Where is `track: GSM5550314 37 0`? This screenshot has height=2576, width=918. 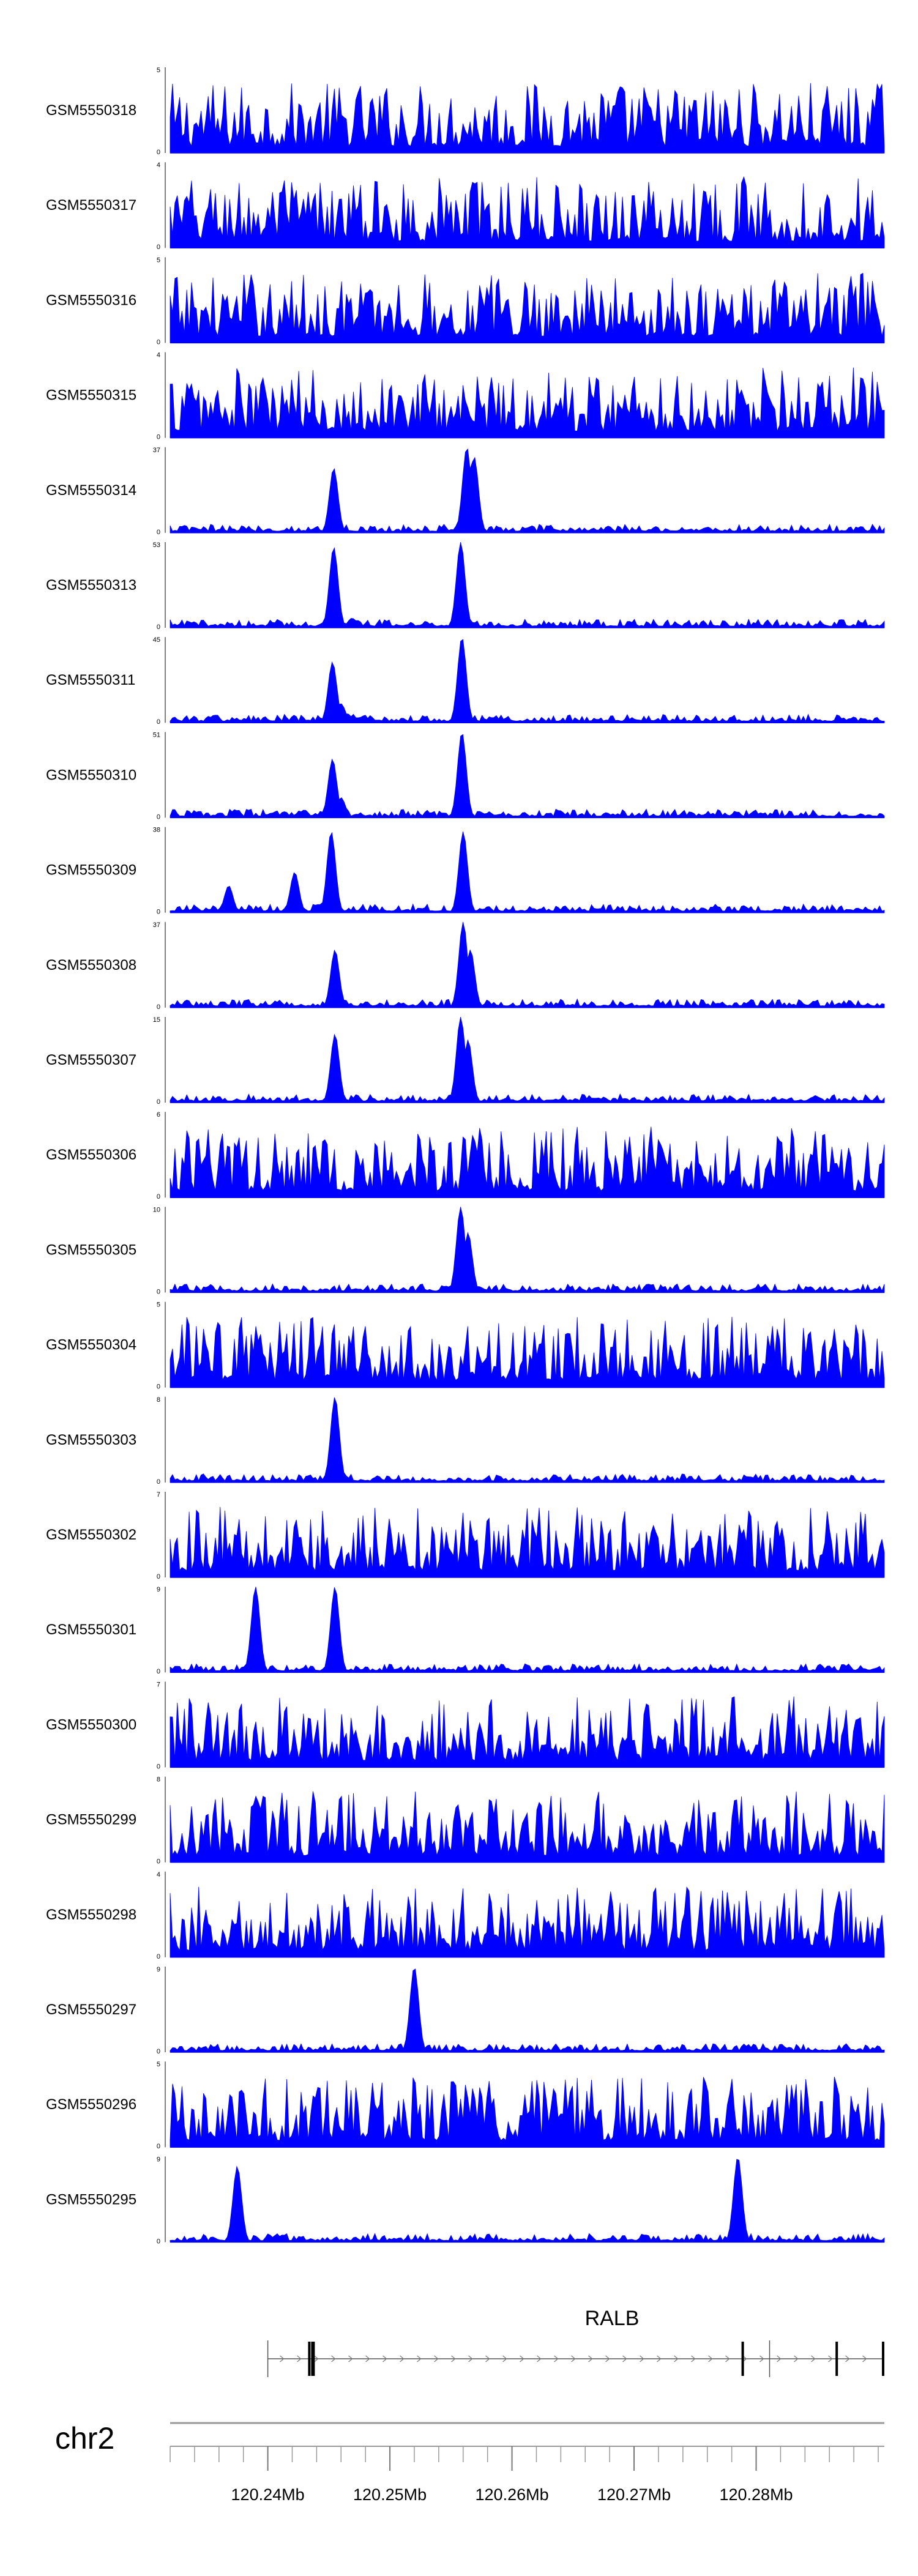 track: GSM5550314 37 0 is located at coordinates (465, 491).